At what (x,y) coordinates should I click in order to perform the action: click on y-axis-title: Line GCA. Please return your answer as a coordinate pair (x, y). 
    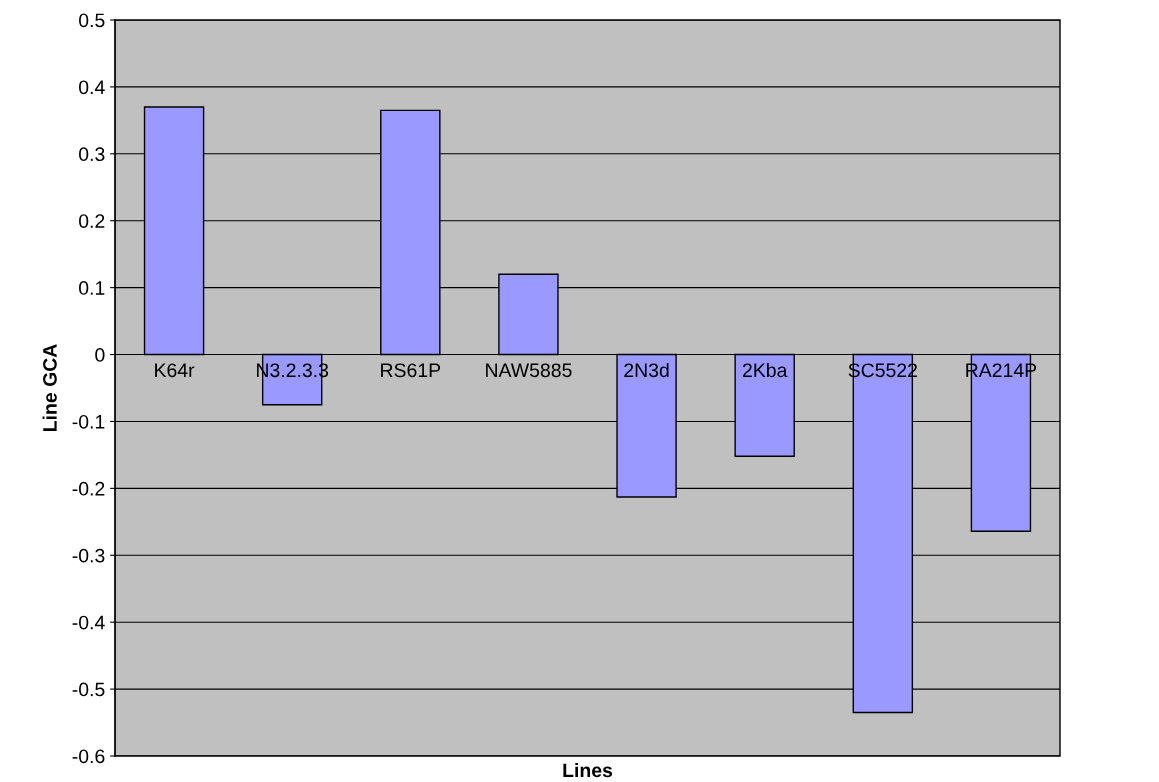
    Looking at the image, I should click on (49, 387).